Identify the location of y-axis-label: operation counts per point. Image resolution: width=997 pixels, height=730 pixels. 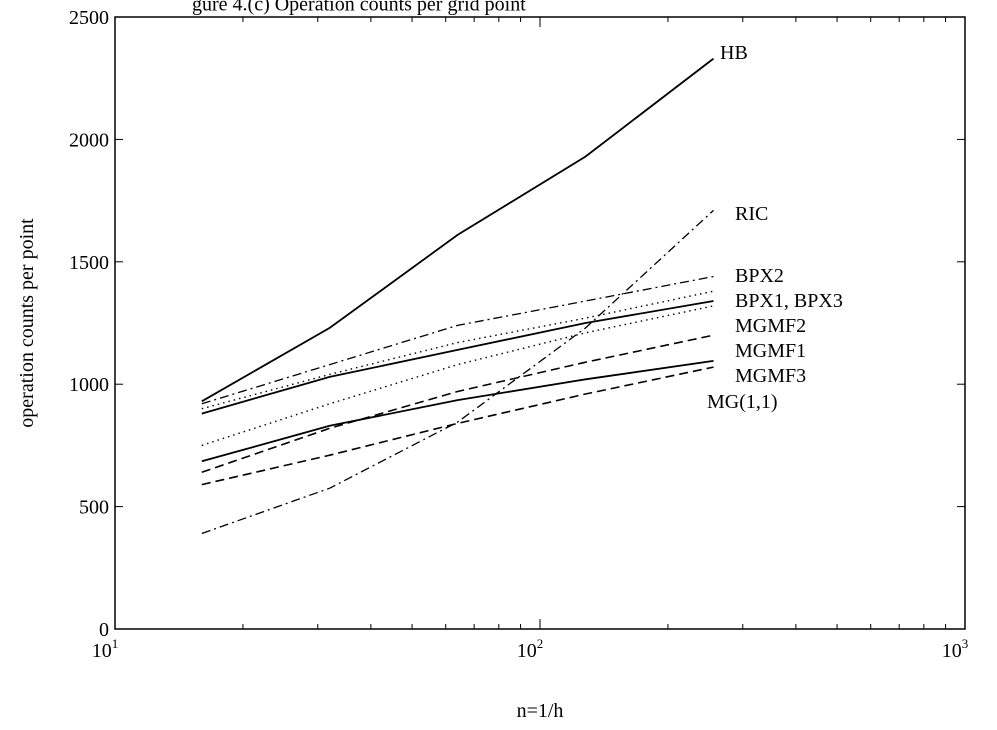
(27, 323).